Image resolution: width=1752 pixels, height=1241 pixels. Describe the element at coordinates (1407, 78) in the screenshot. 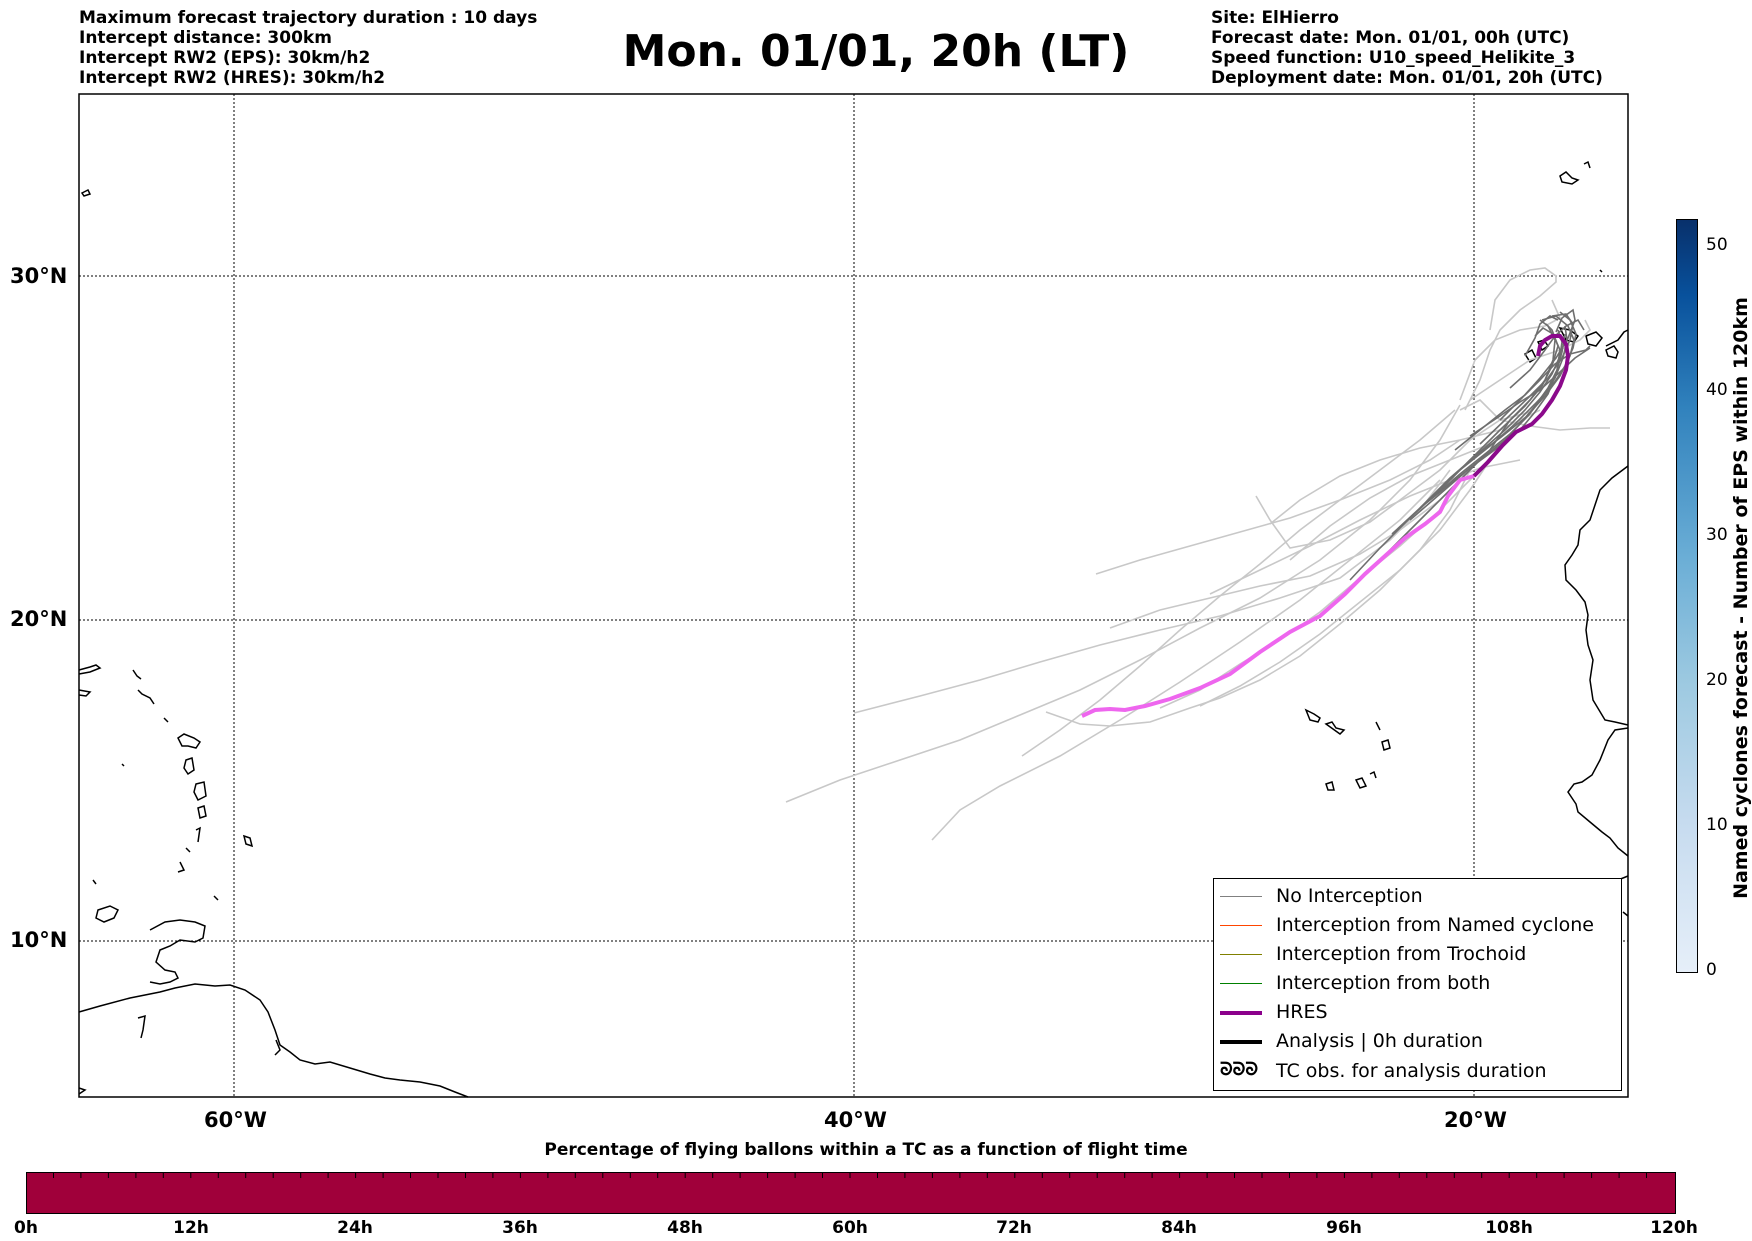

I see `header-right-line: Deployment date: Mon. 01/01, 20h (UTC)` at that location.